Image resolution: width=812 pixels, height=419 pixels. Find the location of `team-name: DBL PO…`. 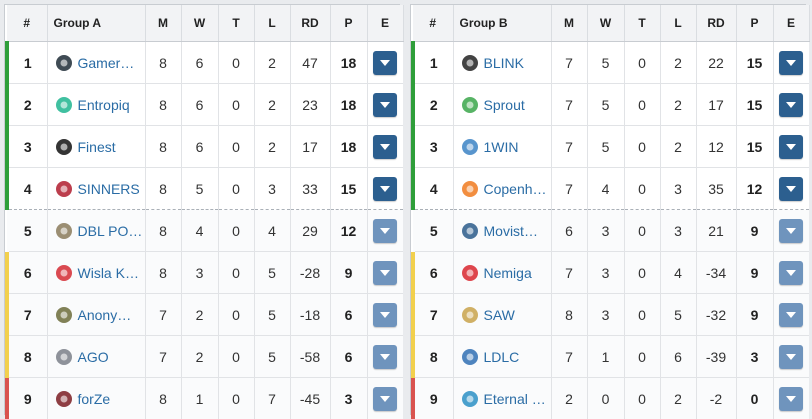

team-name: DBL PO… is located at coordinates (110, 230).